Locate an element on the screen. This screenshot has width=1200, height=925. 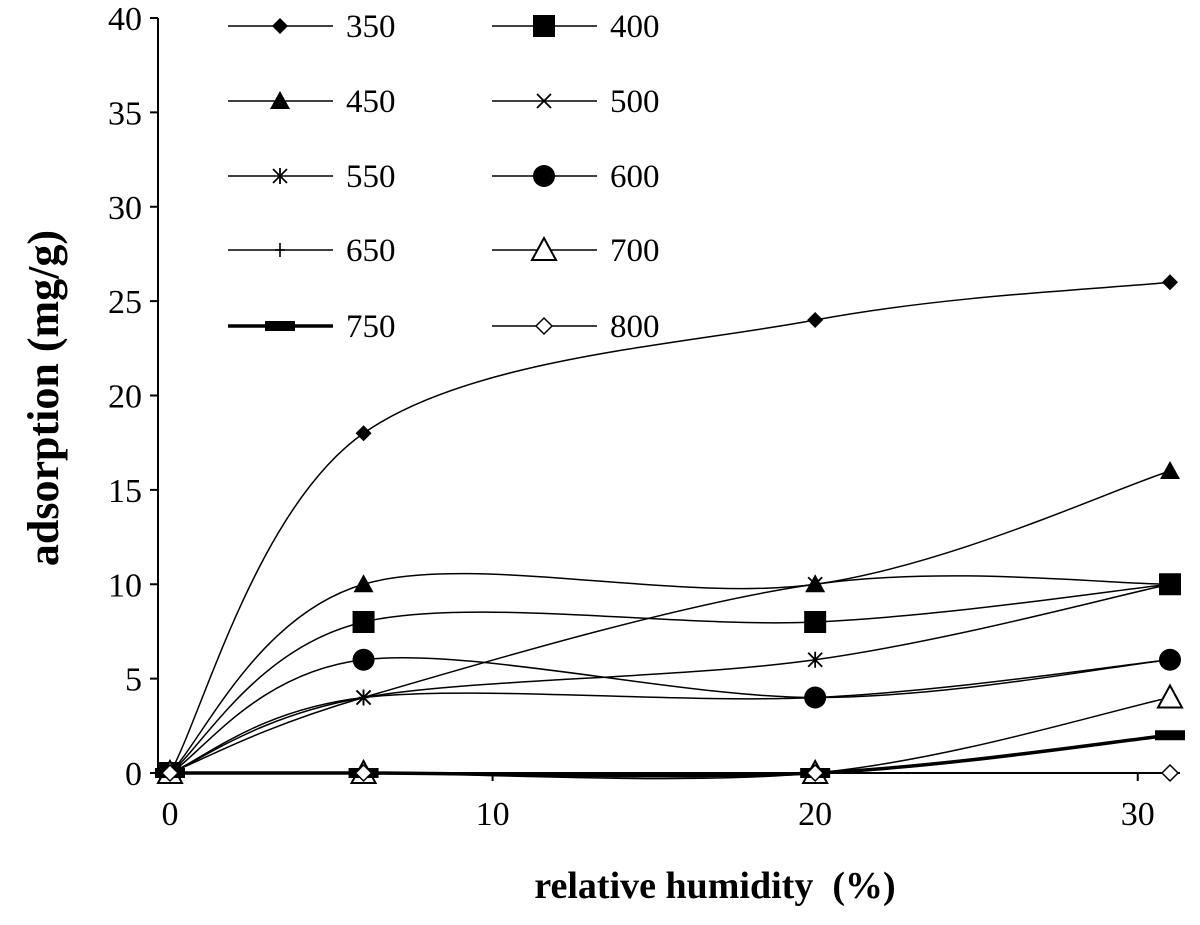
legend-item-700: 700 is located at coordinates (576, 251).